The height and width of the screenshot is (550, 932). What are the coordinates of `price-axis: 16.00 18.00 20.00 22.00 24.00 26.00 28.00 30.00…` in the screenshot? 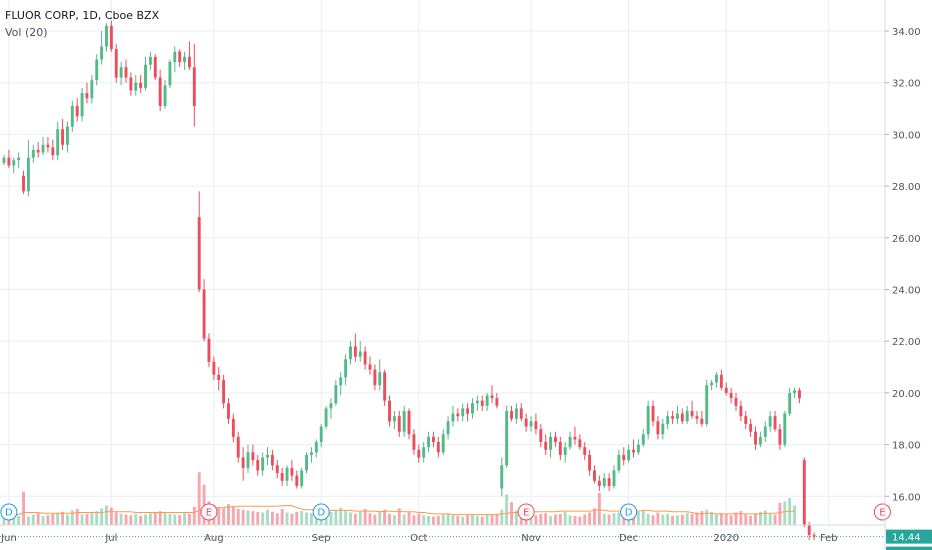 It's located at (903, 265).